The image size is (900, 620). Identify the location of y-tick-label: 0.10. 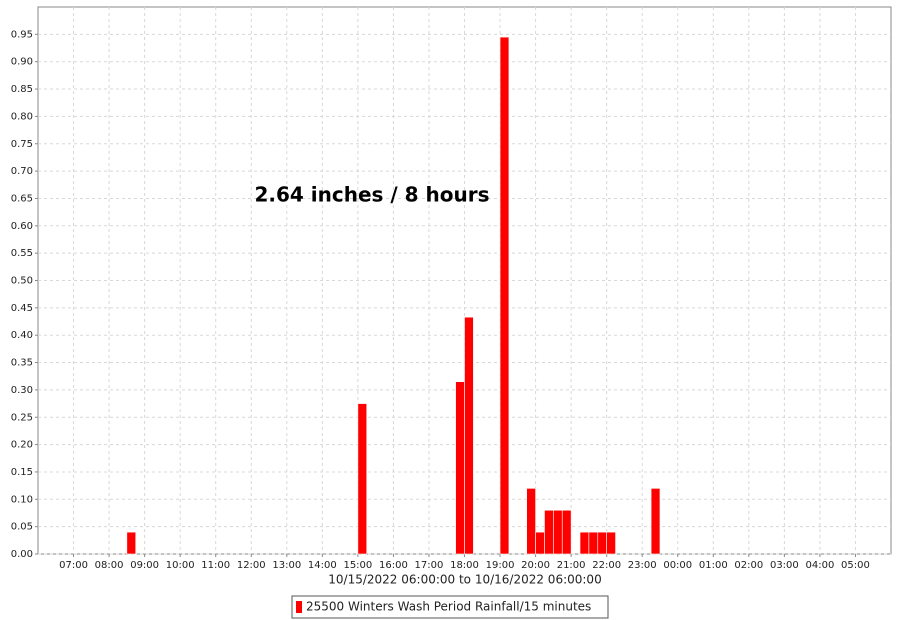
(22, 499).